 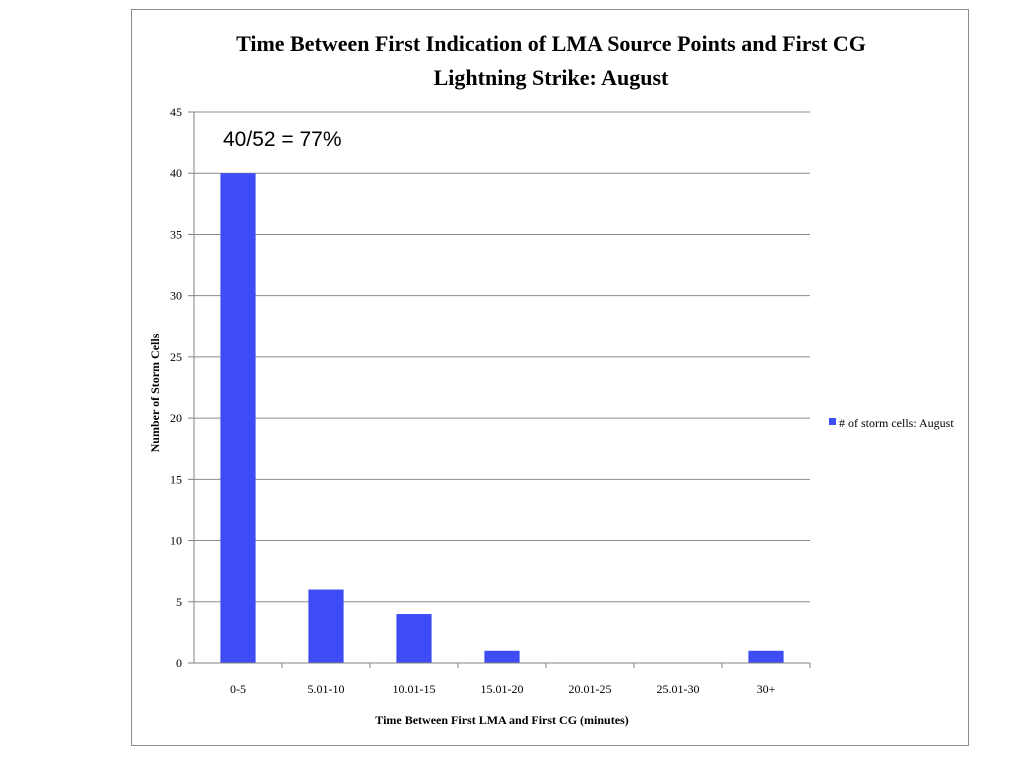 I want to click on y-tick-label: 30, so click(x=176, y=296).